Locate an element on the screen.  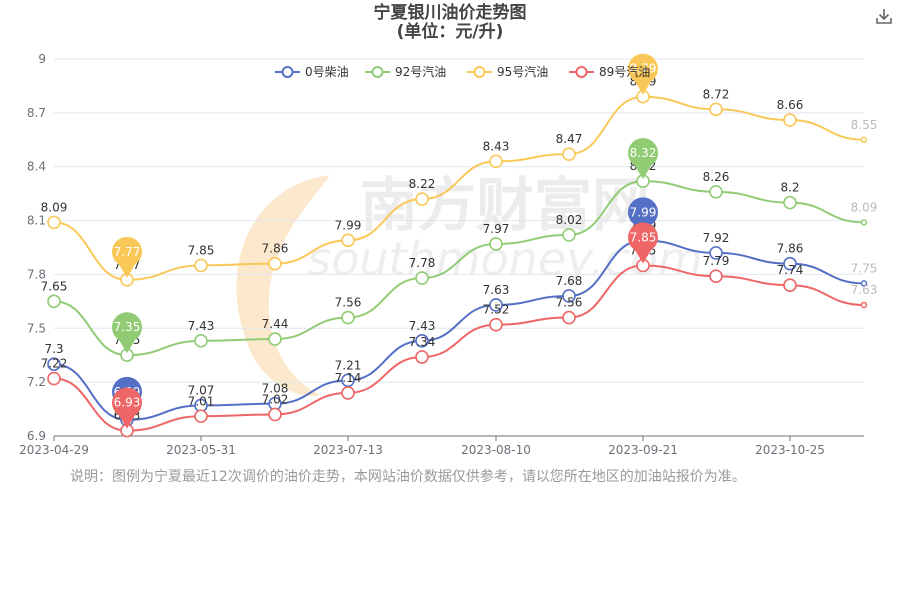
data-label: 8.55 is located at coordinates (864, 125).